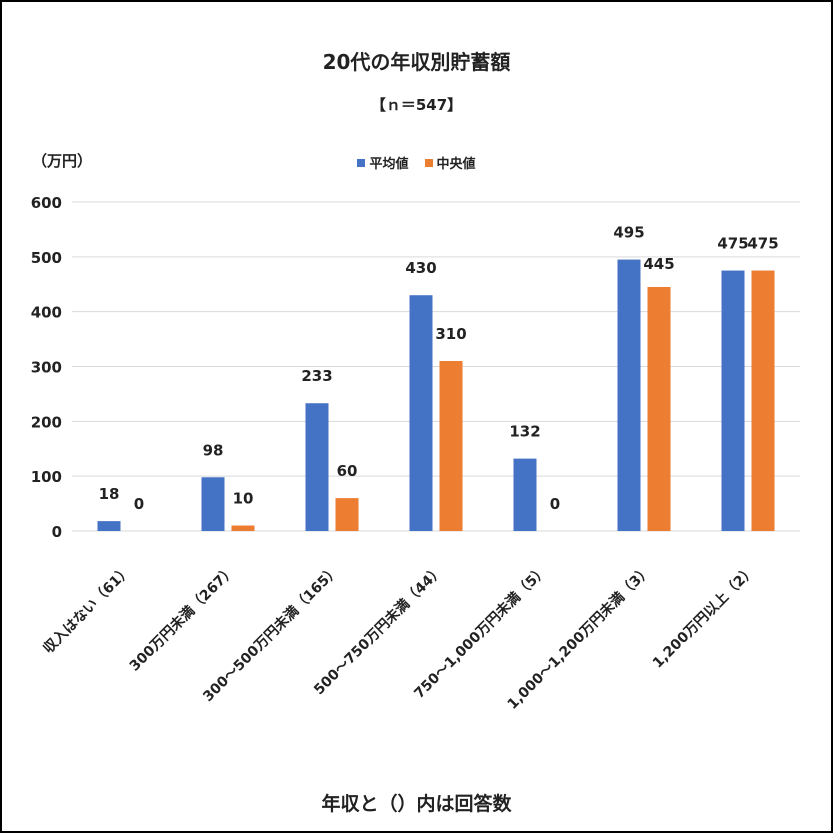  I want to click on x-tick-label: 収入はない（61）, so click(87, 609).